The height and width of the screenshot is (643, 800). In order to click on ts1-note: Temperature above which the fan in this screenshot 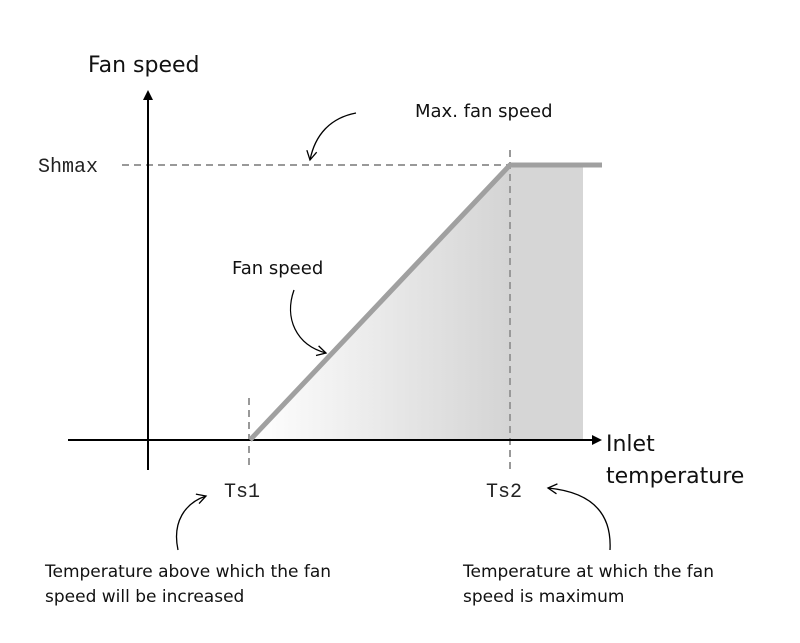, I will do `click(187, 572)`.